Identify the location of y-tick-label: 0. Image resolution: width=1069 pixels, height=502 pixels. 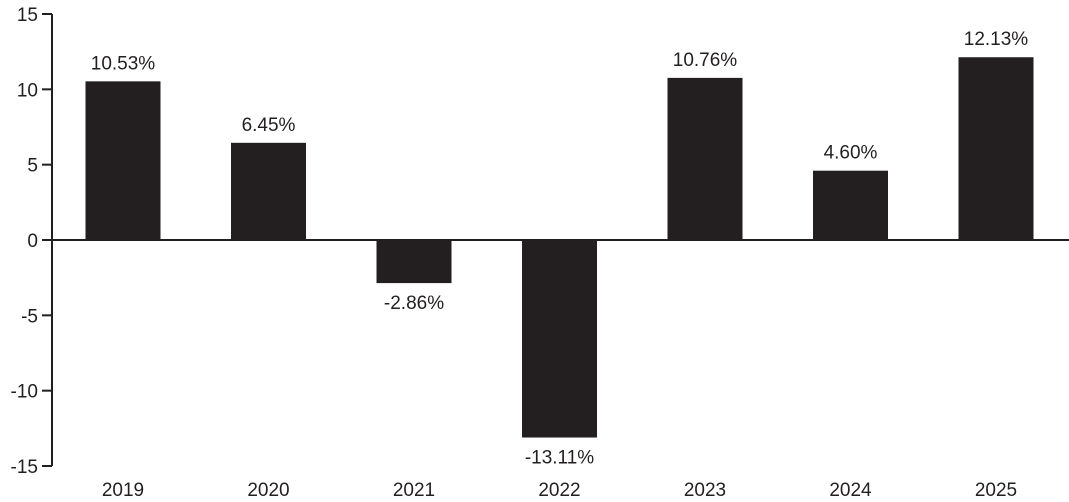
(32, 241).